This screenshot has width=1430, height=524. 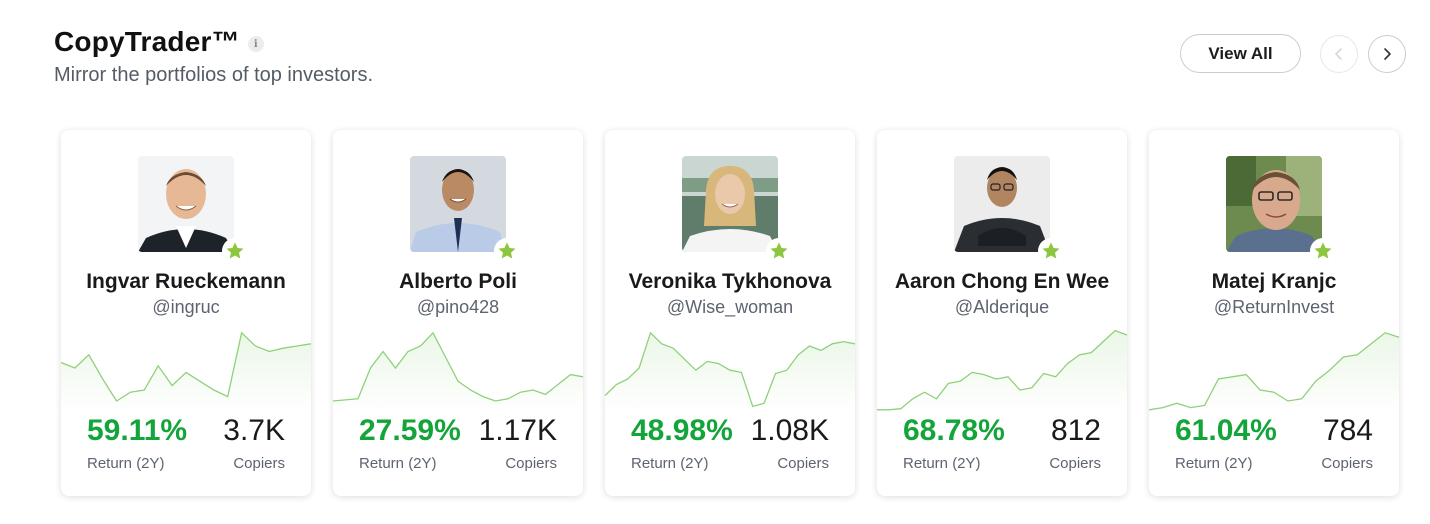 What do you see at coordinates (1002, 307) in the screenshot?
I see `investor-handle: @Alderique` at bounding box center [1002, 307].